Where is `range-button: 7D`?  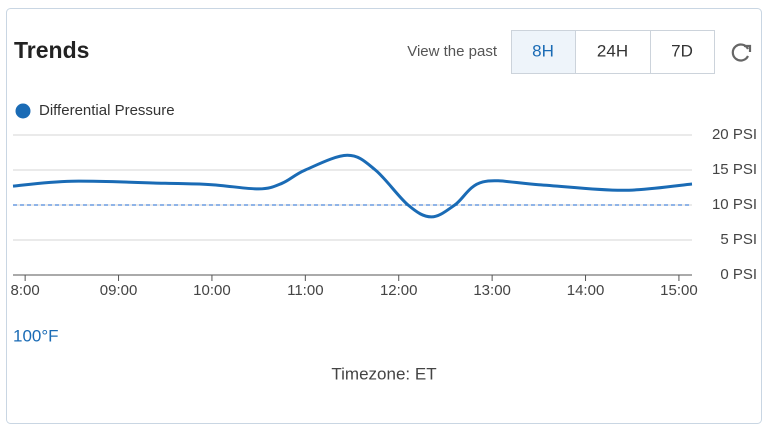
range-button: 7D is located at coordinates (682, 52).